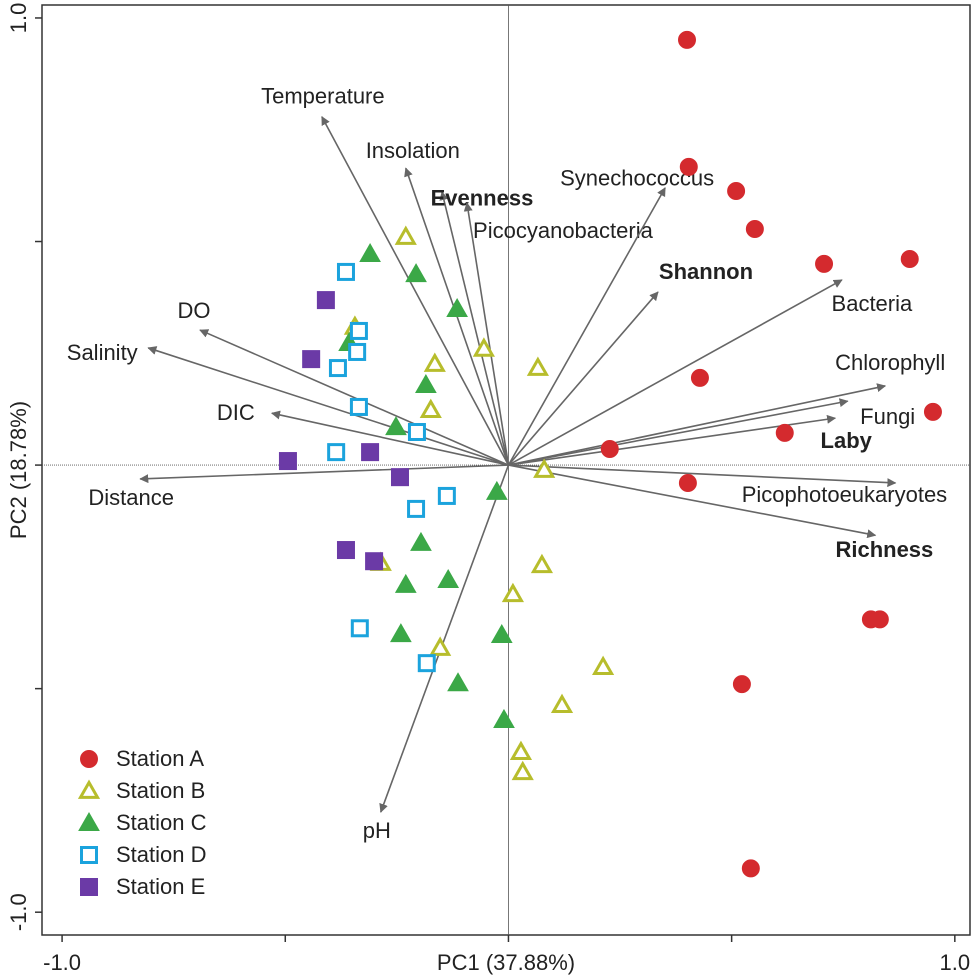 This screenshot has width=975, height=980. I want to click on legend-label: Station D, so click(161, 854).